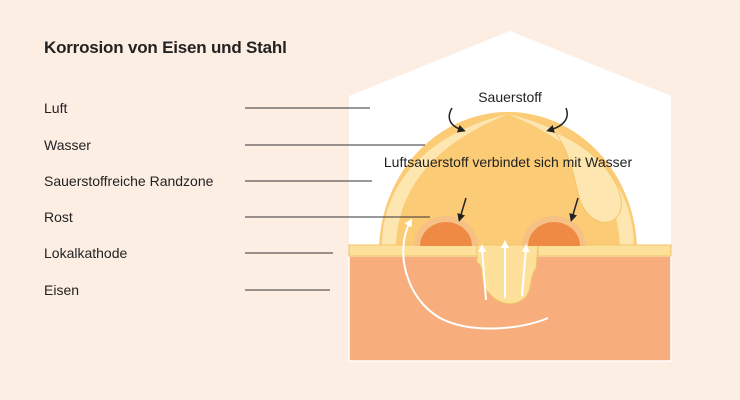 The height and width of the screenshot is (400, 740). What do you see at coordinates (557, 120) in the screenshot?
I see `oxygen-arrow-right` at bounding box center [557, 120].